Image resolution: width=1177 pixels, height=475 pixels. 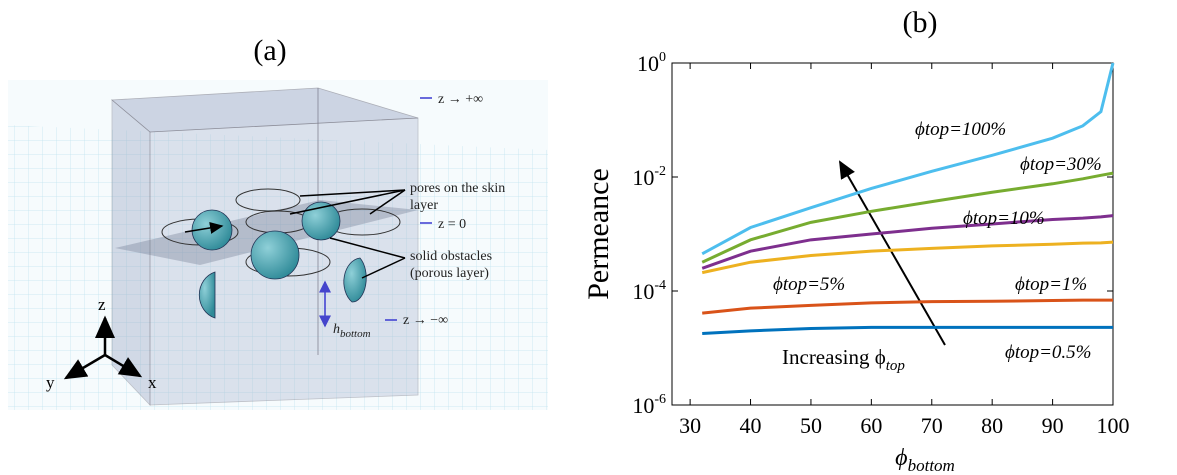 I want to click on y-tick-label: 10⁻², so click(x=649, y=177).